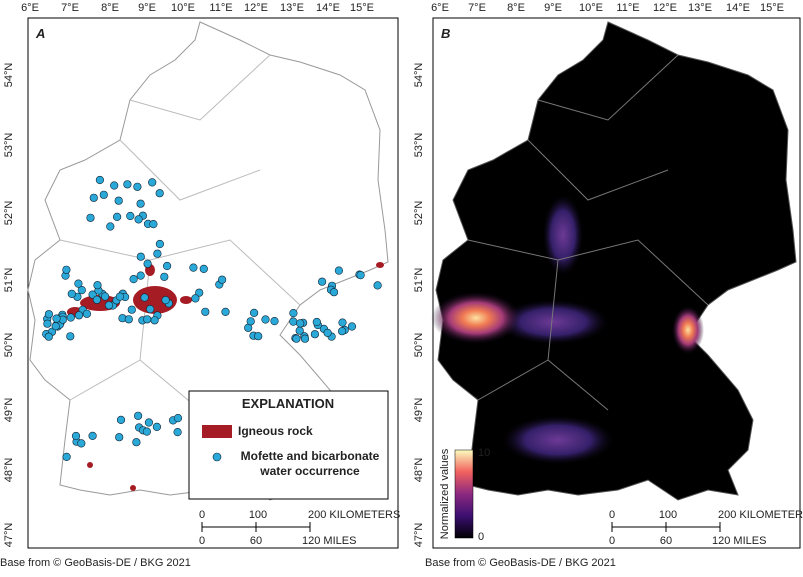 The width and height of the screenshot is (803, 577). What do you see at coordinates (310, 463) in the screenshot?
I see `legend-label: Mofette and bicarbonate water occurrence` at bounding box center [310, 463].